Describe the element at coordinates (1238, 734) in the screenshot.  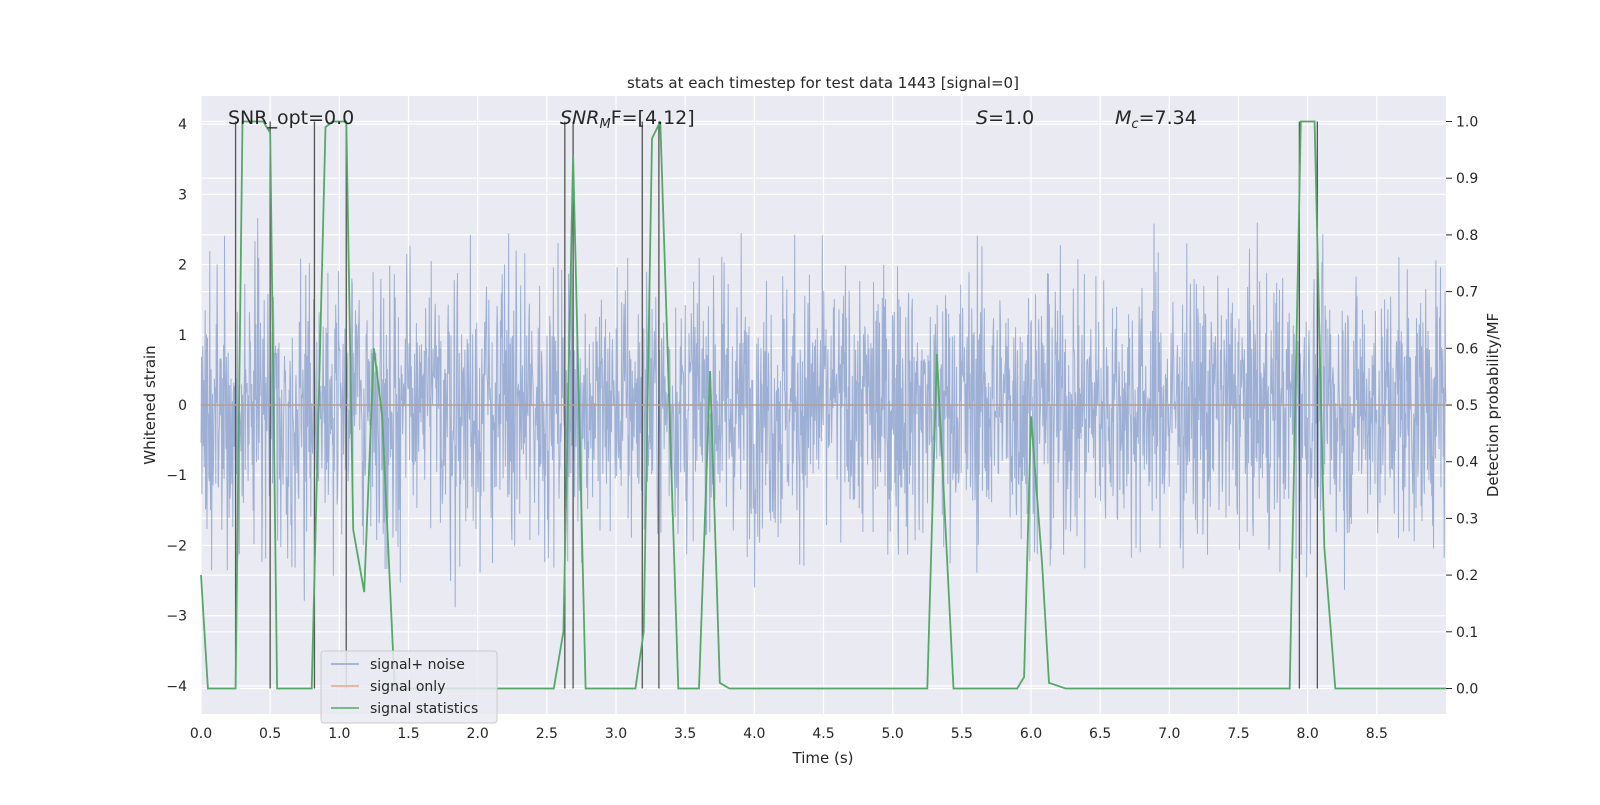
I see `x-tick-label: 7.5` at that location.